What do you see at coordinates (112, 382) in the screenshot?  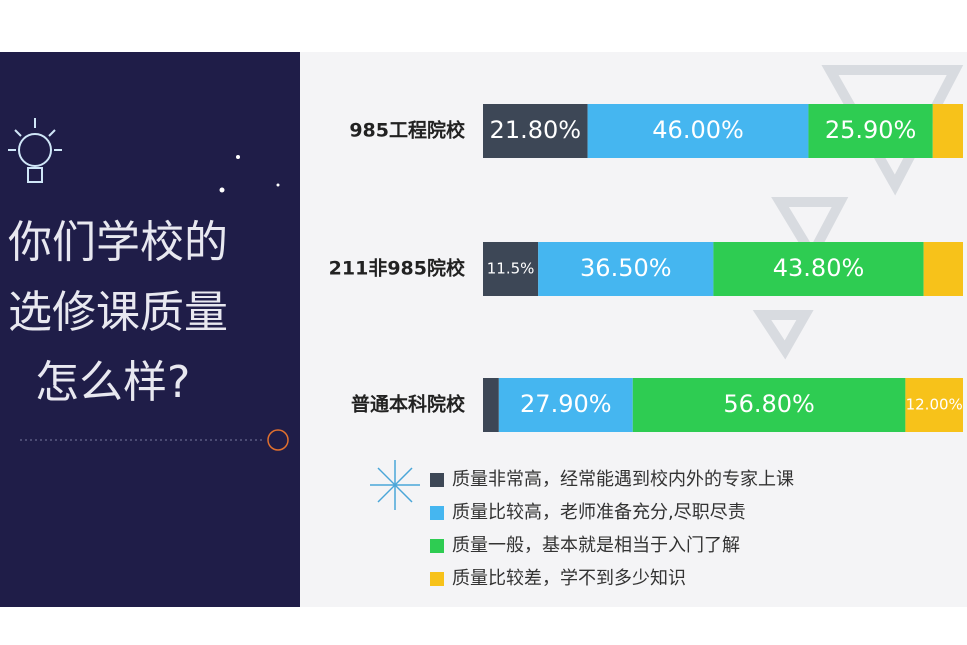 I see `title-line: 怎么样?` at bounding box center [112, 382].